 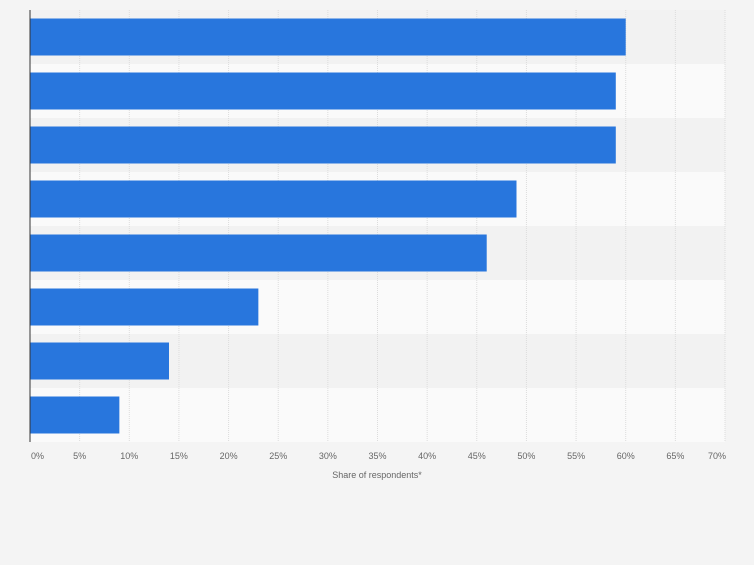 What do you see at coordinates (477, 456) in the screenshot?
I see `x-tick-label: 45%` at bounding box center [477, 456].